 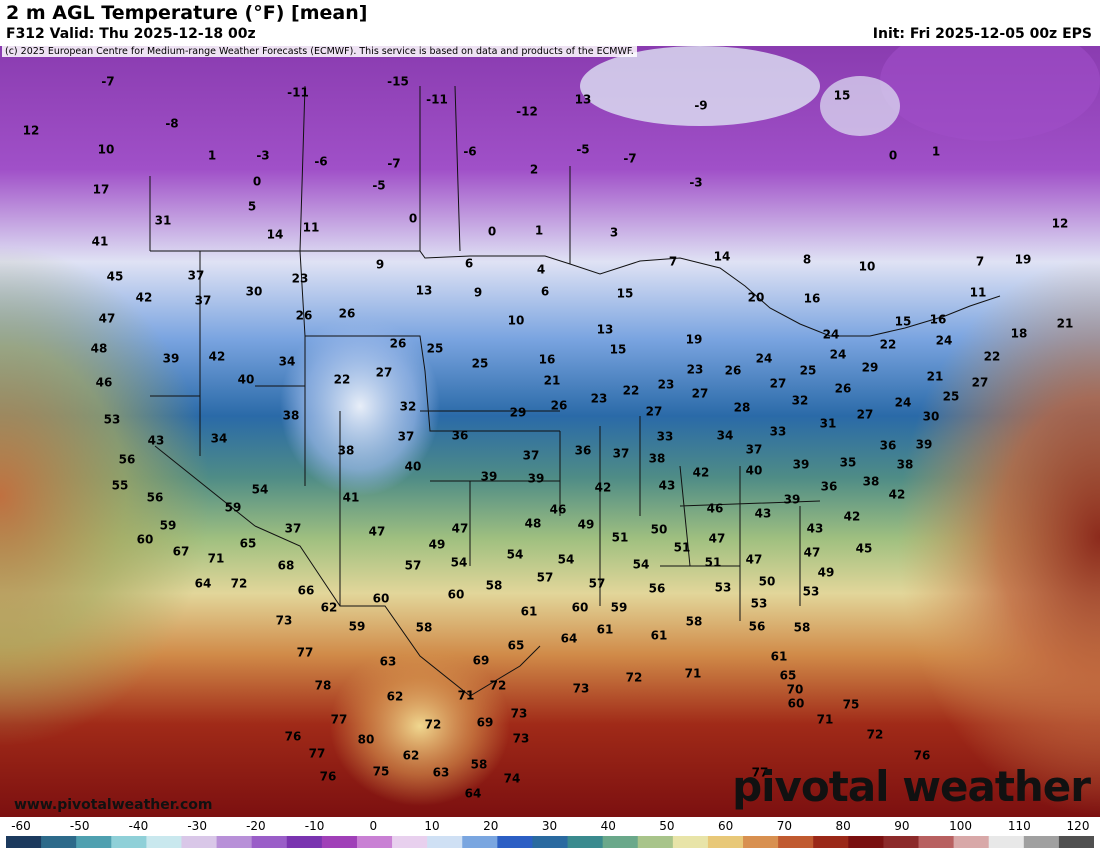 What do you see at coordinates (888, 345) in the screenshot?
I see `temperature-value: 22` at bounding box center [888, 345].